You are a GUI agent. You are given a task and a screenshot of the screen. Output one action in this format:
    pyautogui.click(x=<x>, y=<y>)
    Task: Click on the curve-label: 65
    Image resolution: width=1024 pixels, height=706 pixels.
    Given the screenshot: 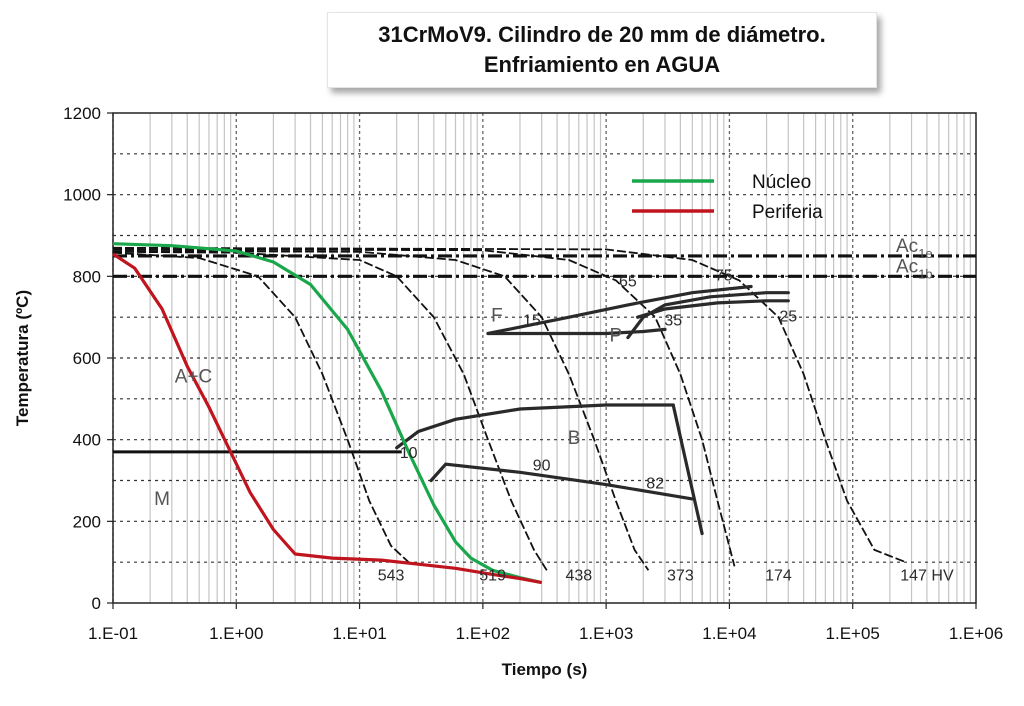 What is the action you would take?
    pyautogui.click(x=628, y=282)
    